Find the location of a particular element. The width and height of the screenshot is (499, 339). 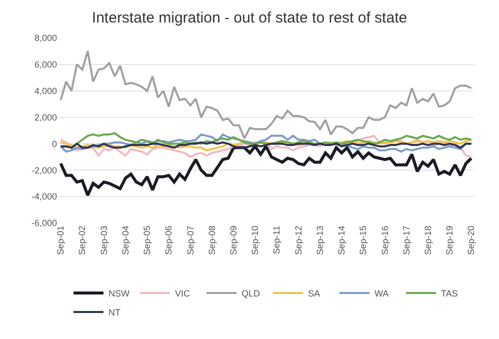

y-tick-label: 6,000 is located at coordinates (45, 65).